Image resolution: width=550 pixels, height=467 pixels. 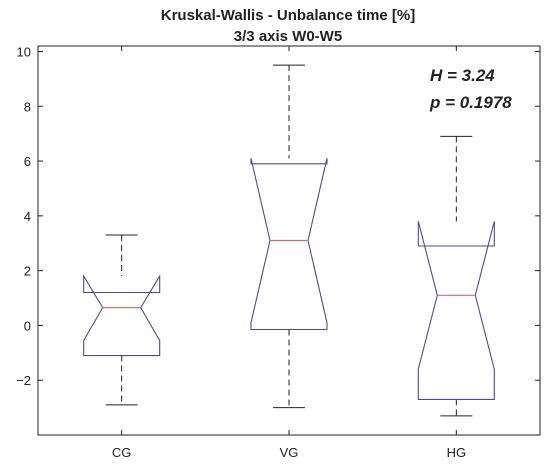 I want to click on chart-subtitle: 3/3 axis W0-W5, so click(x=288, y=36).